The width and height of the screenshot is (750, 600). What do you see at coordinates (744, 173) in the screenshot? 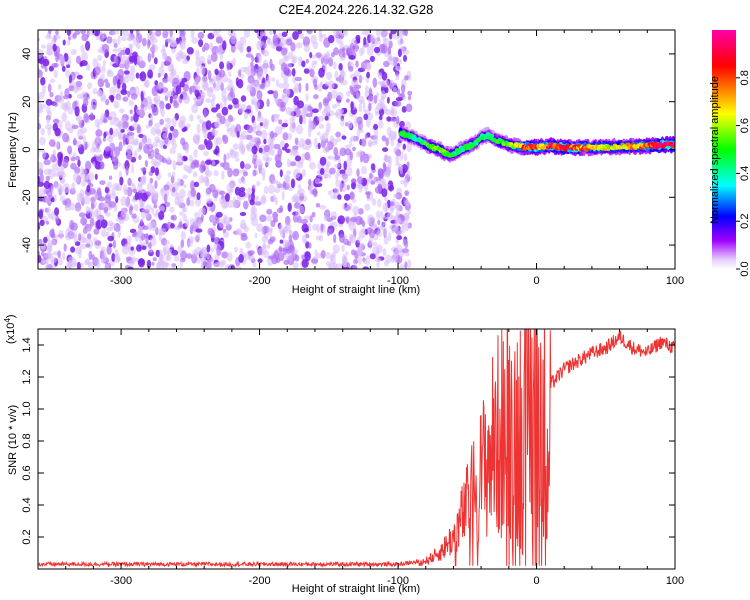
I see `colorbar-tick-label: 0.4` at bounding box center [744, 173].